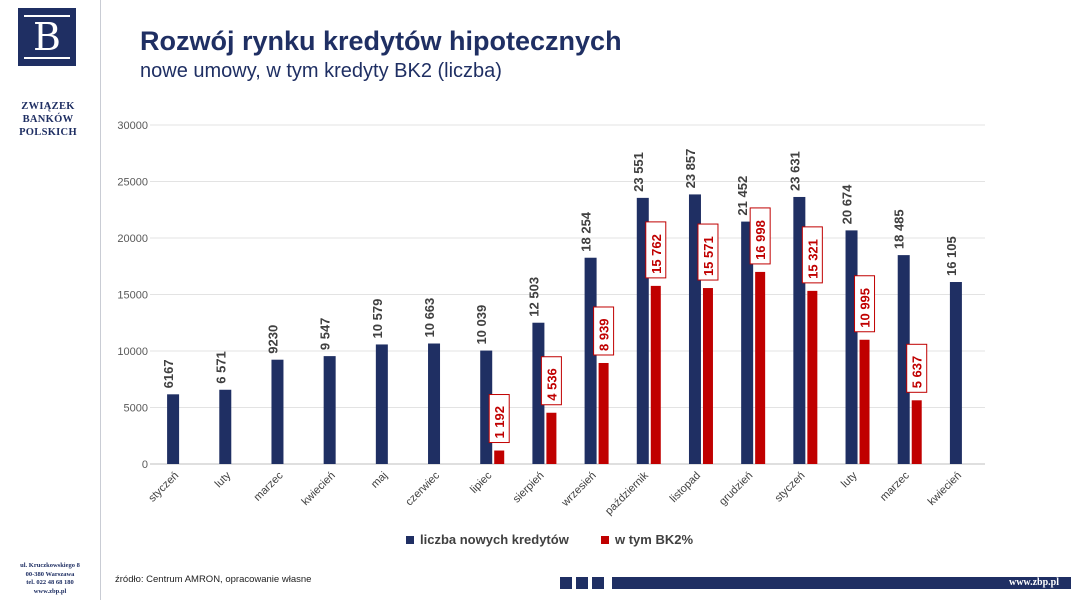 The height and width of the screenshot is (600, 1071). I want to click on zbp-logo: B, so click(47, 37).